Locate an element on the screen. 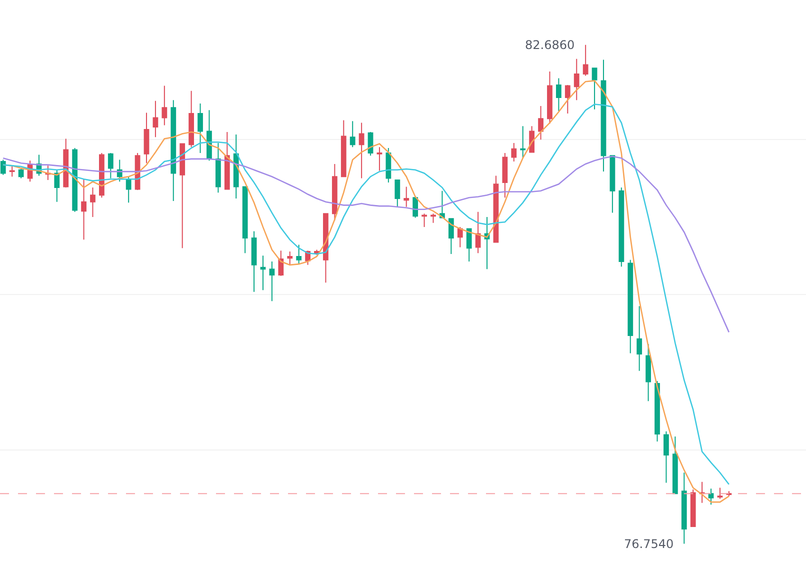 Image resolution: width=806 pixels, height=587 pixels. annotation: 82.6860 is located at coordinates (550, 45).